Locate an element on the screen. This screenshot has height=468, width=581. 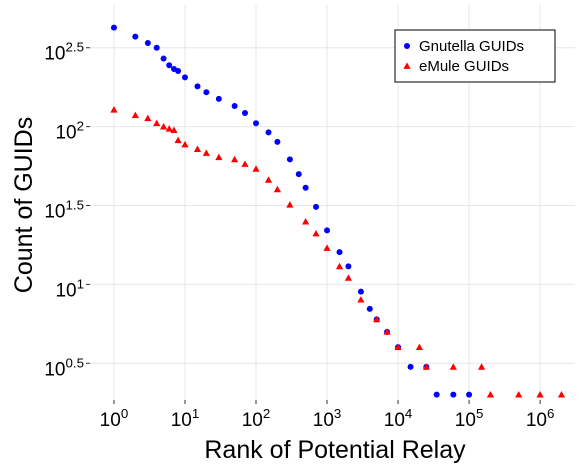
x-tick-label: 10⁶ is located at coordinates (540, 418).